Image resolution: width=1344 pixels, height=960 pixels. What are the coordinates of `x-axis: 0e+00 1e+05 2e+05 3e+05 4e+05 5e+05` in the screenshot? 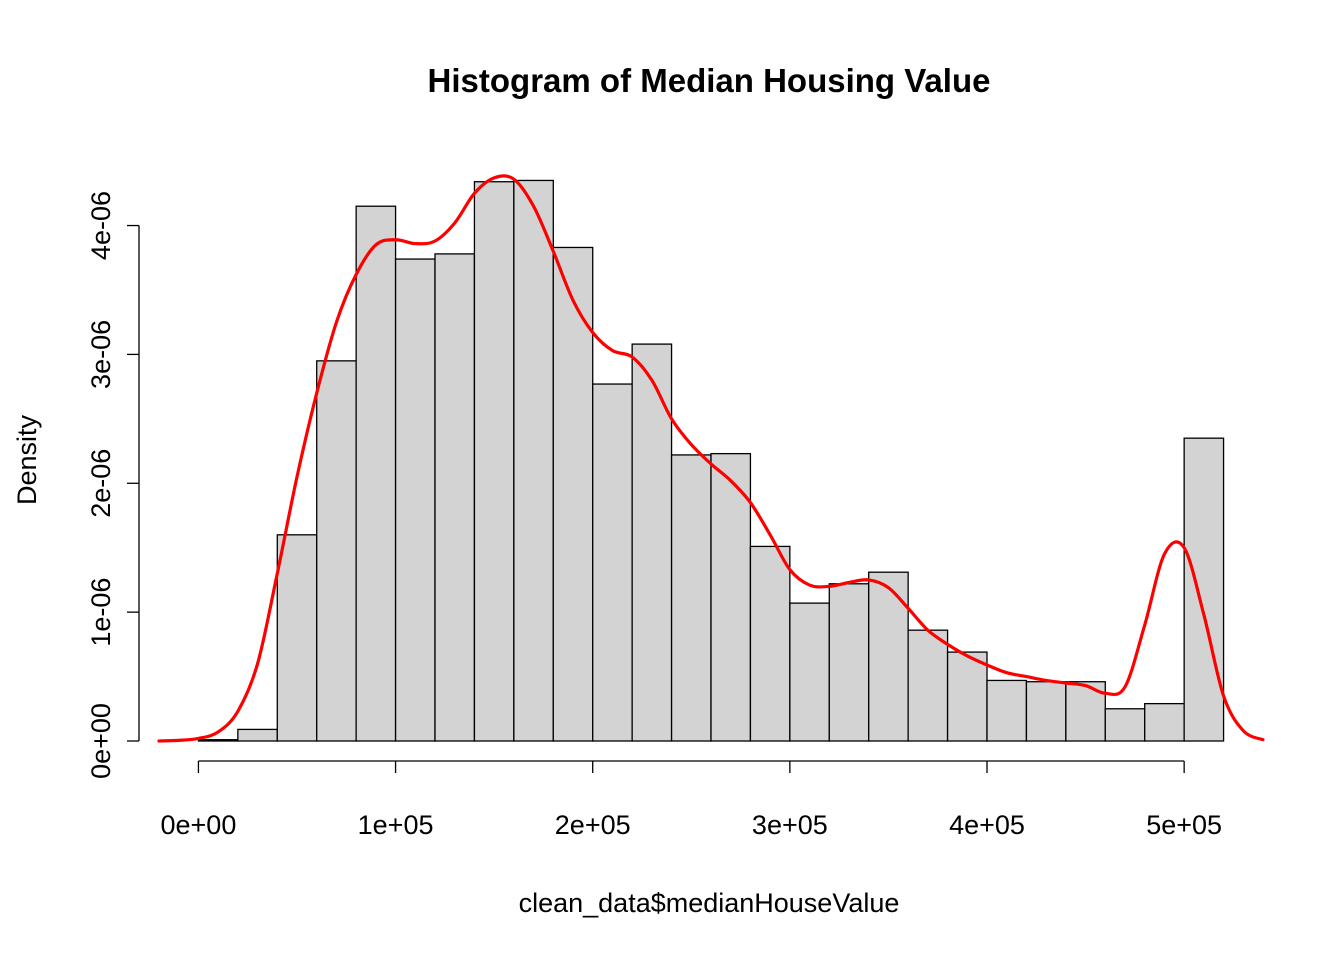 It's located at (691, 800).